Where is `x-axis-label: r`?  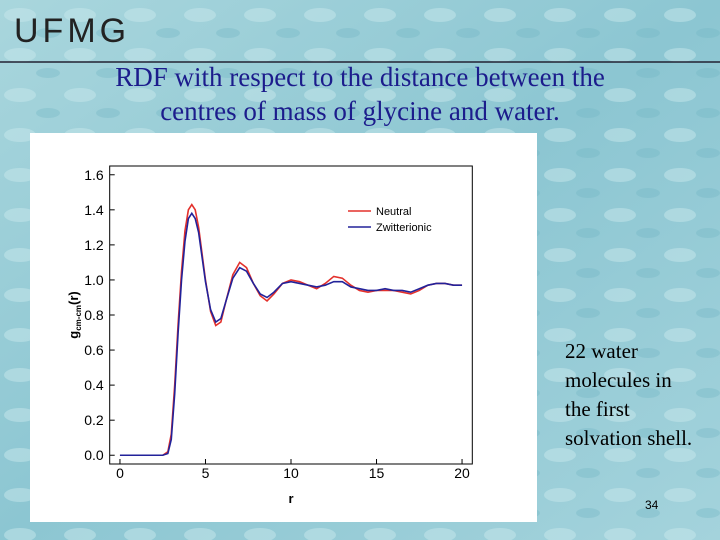 x-axis-label: r is located at coordinates (290, 498).